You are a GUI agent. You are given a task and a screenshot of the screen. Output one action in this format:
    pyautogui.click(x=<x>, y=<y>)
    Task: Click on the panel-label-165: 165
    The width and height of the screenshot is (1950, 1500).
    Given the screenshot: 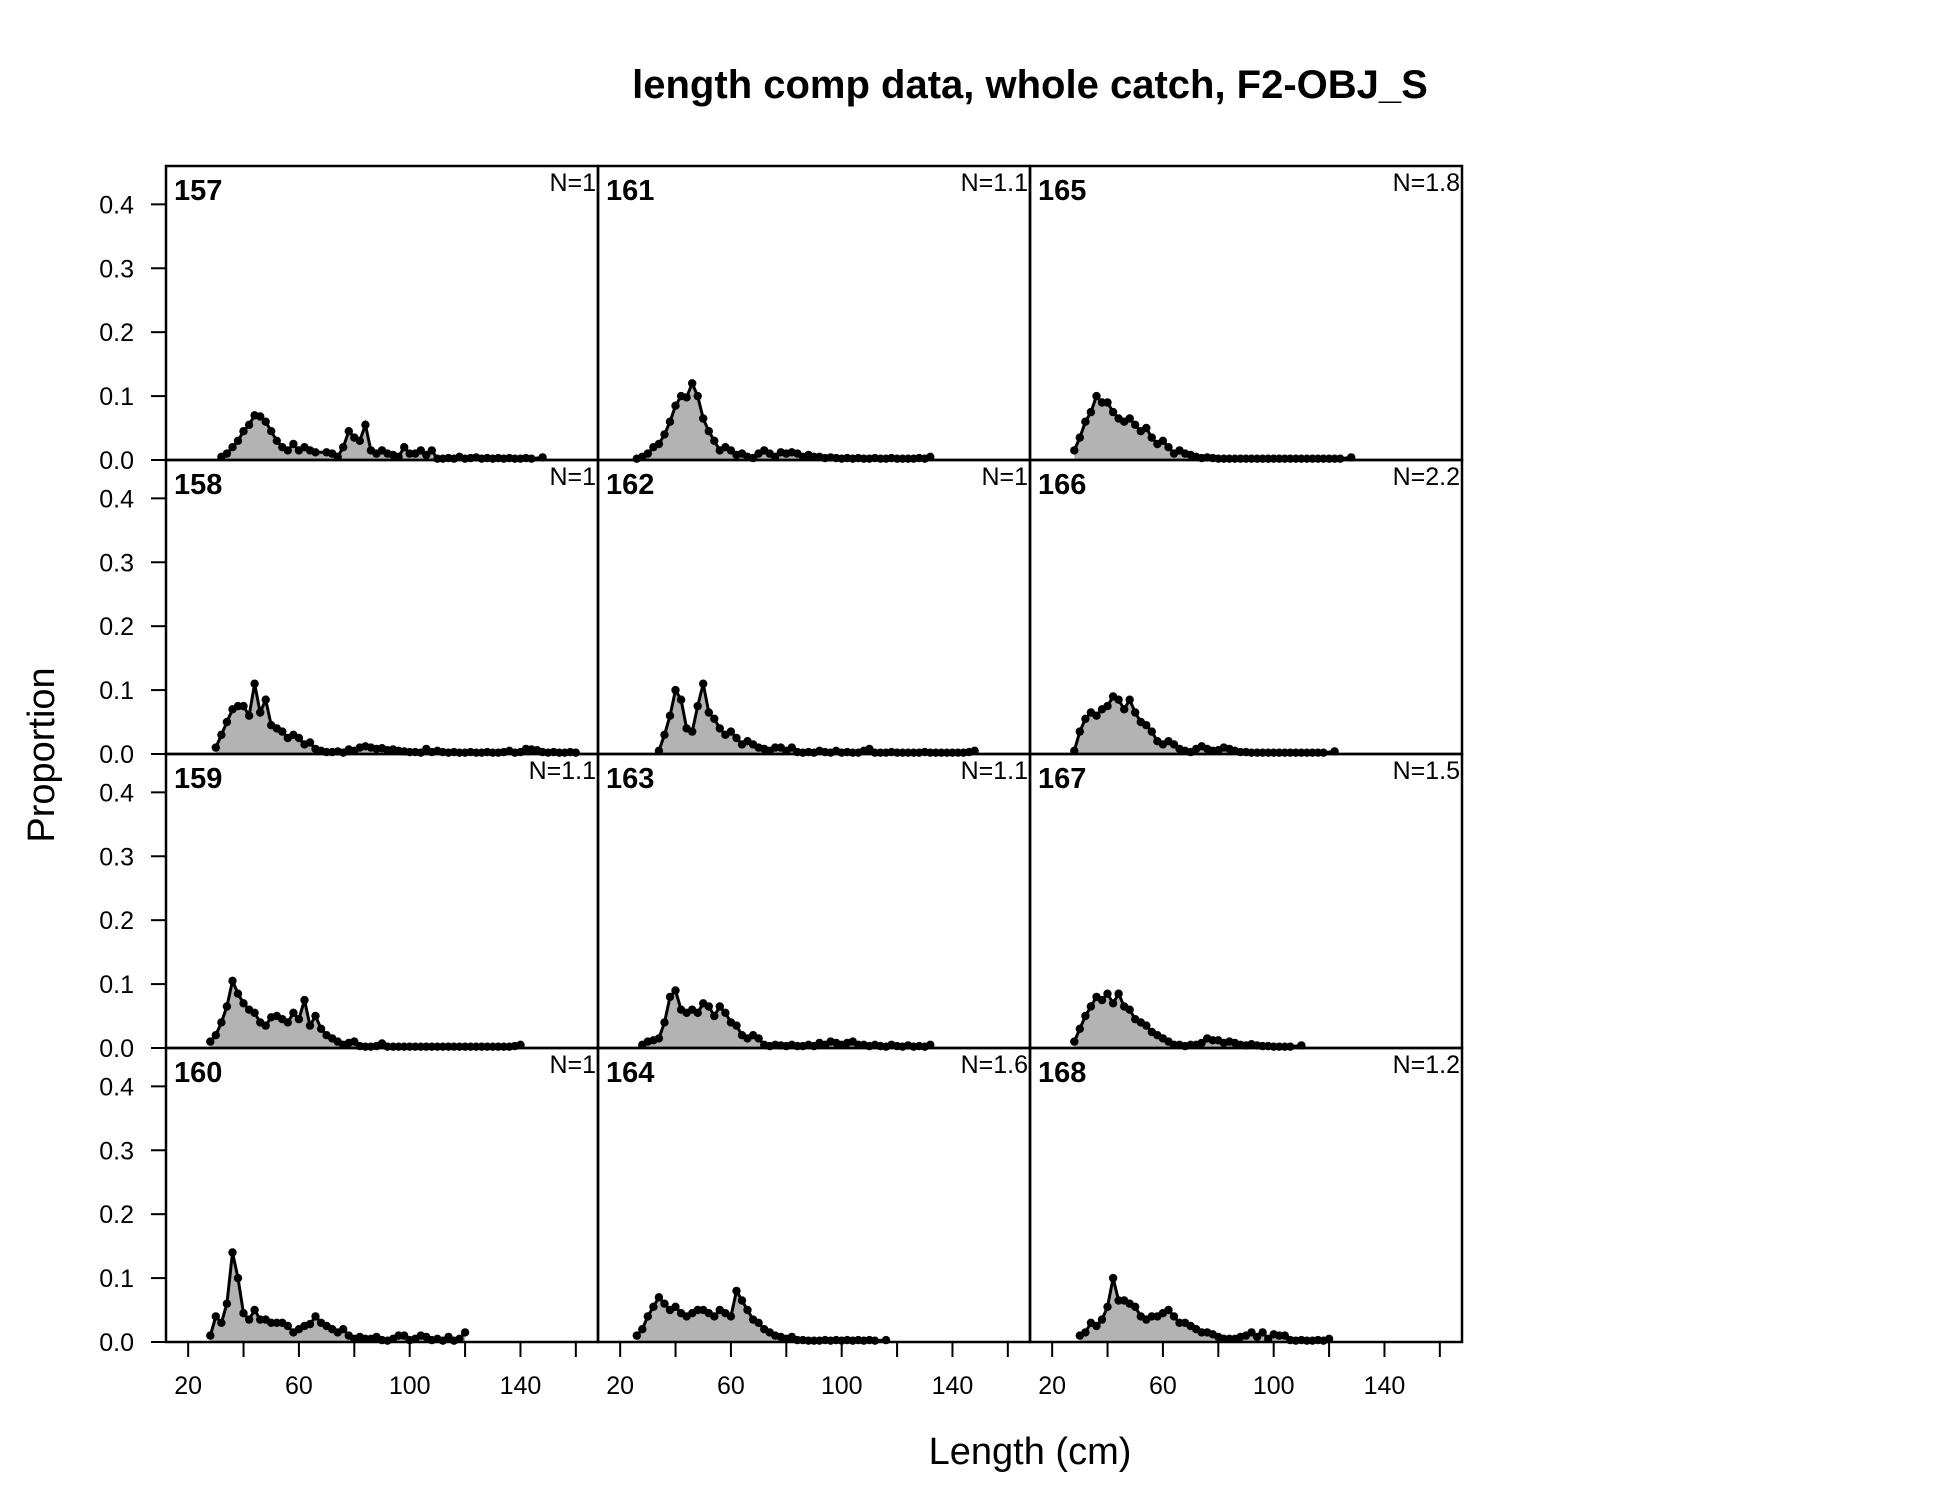 What is the action you would take?
    pyautogui.click(x=1062, y=191)
    